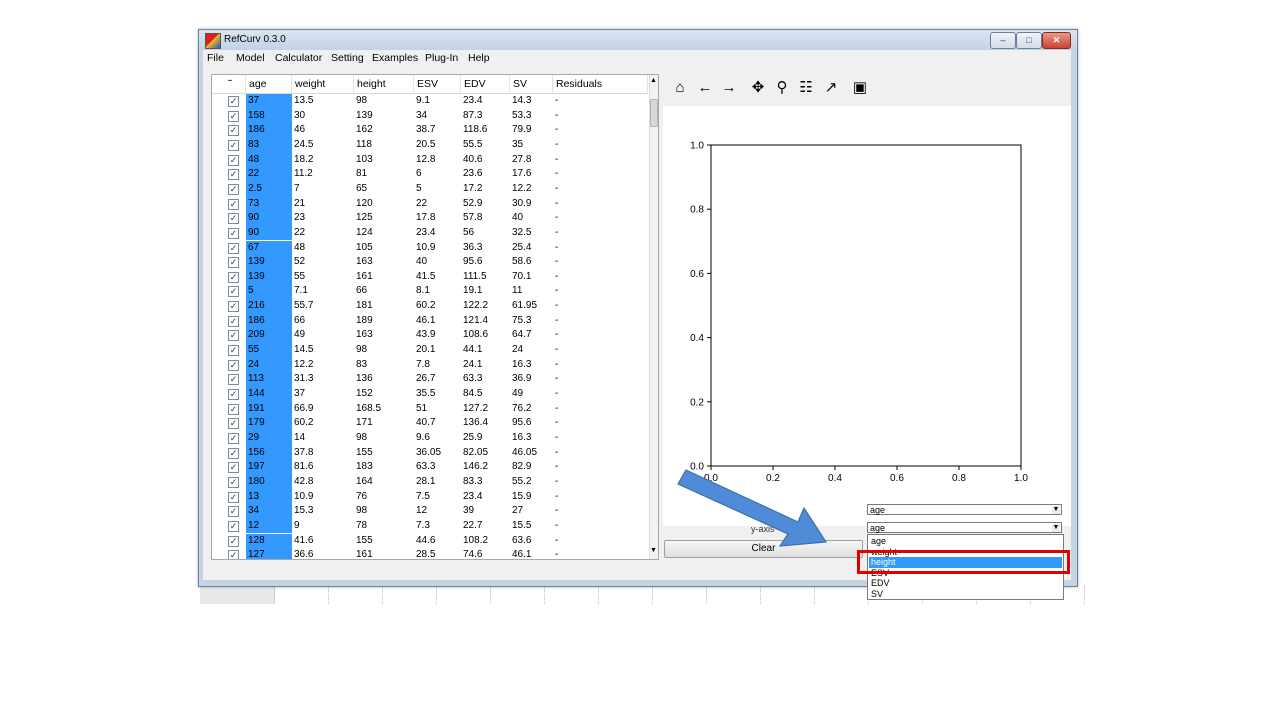 Image resolution: width=1280 pixels, height=720 pixels. I want to click on cell-esv: 28.1, so click(426, 481).